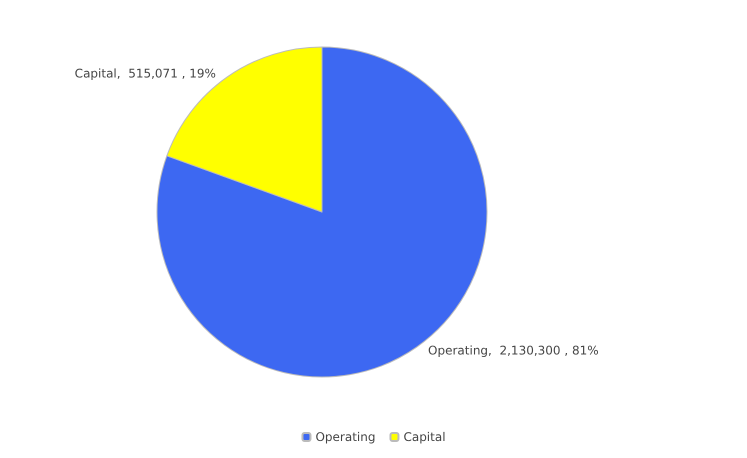  What do you see at coordinates (145, 73) in the screenshot?
I see `data-label: Capital, 515,071 , 19%` at bounding box center [145, 73].